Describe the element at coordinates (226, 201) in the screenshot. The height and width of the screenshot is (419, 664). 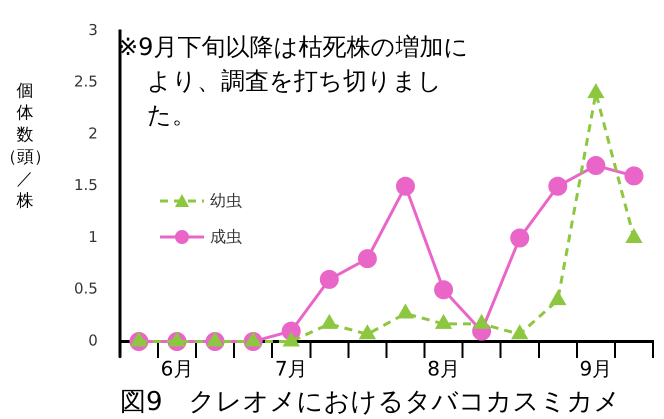
I see `legend-label: 幼虫` at that location.